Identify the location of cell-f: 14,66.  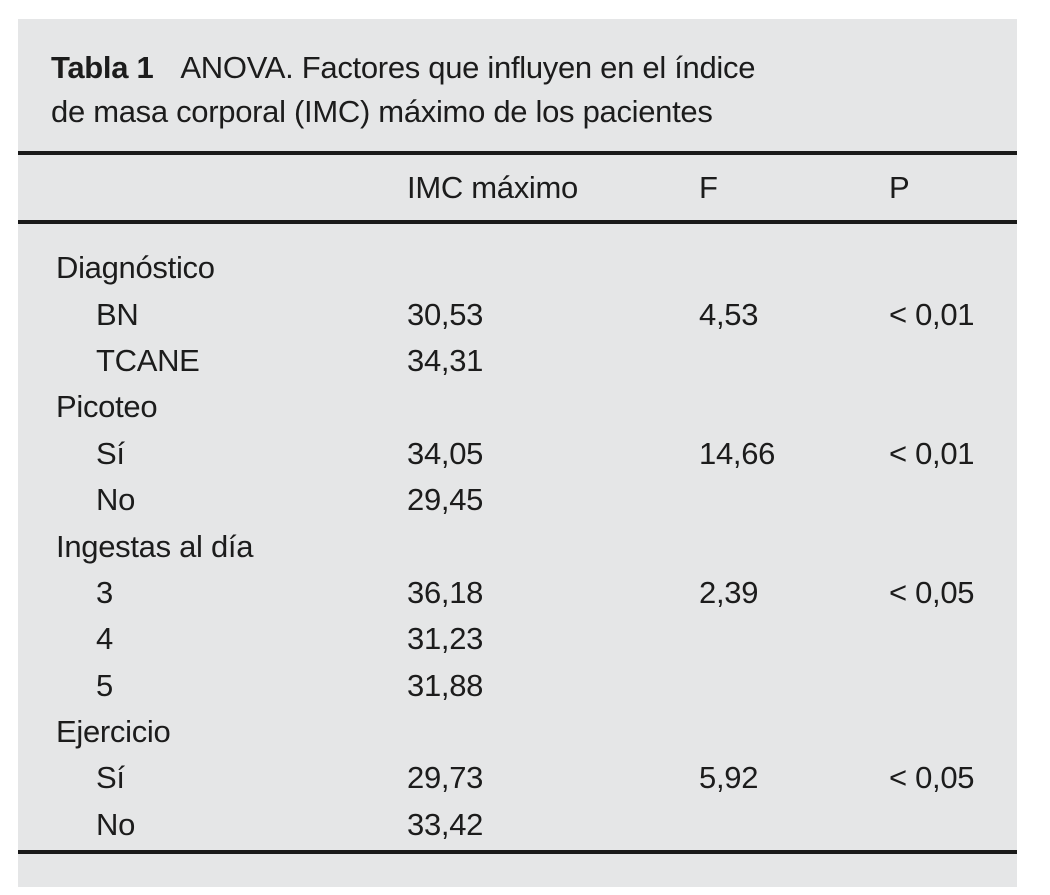
(737, 453).